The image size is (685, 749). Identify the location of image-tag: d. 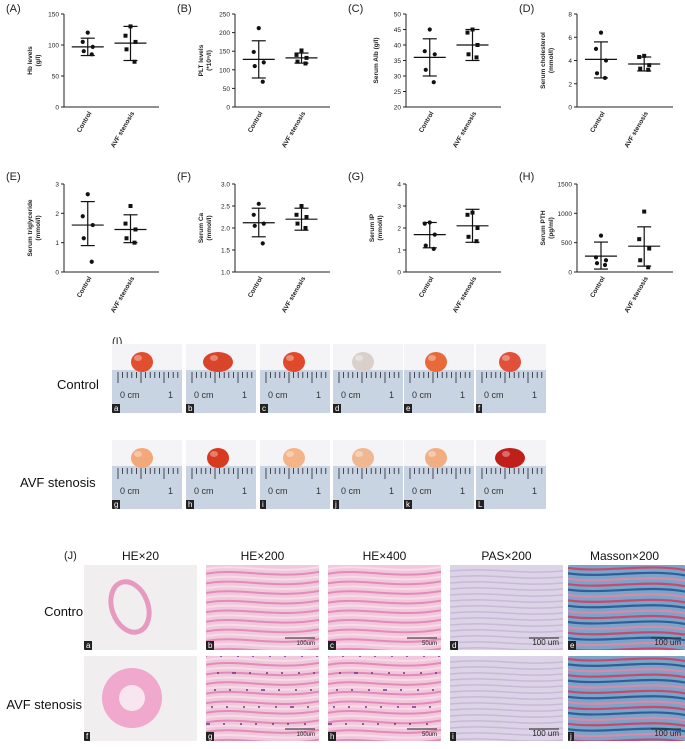
(454, 645).